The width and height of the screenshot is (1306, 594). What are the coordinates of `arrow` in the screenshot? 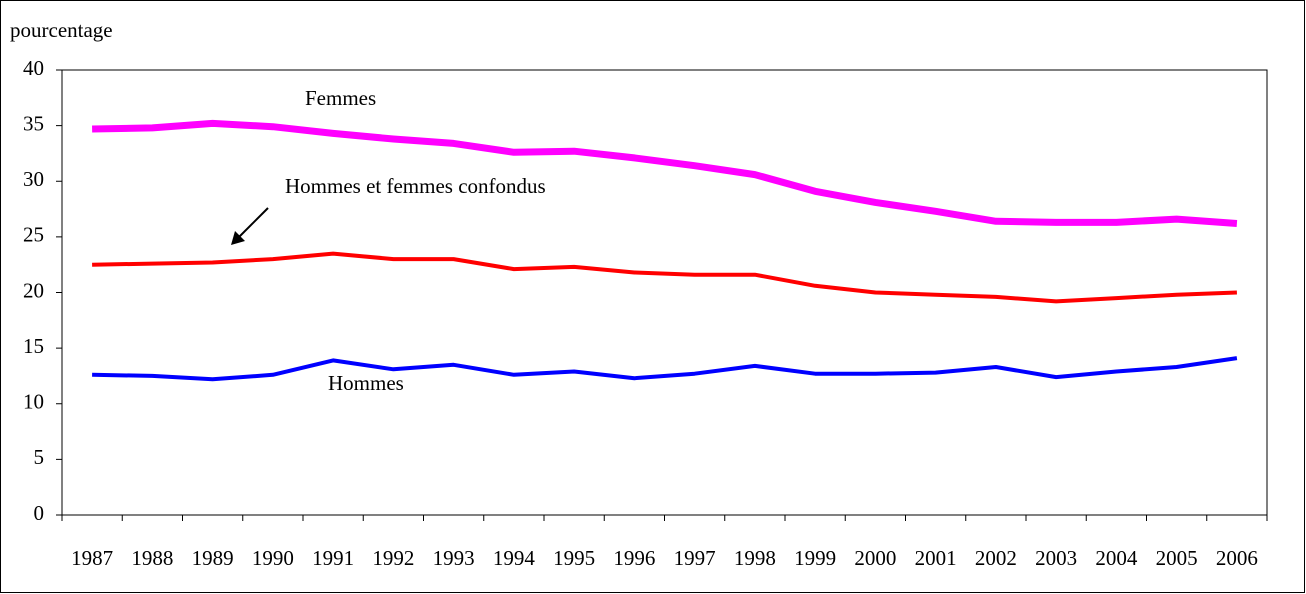 It's located at (253, 223).